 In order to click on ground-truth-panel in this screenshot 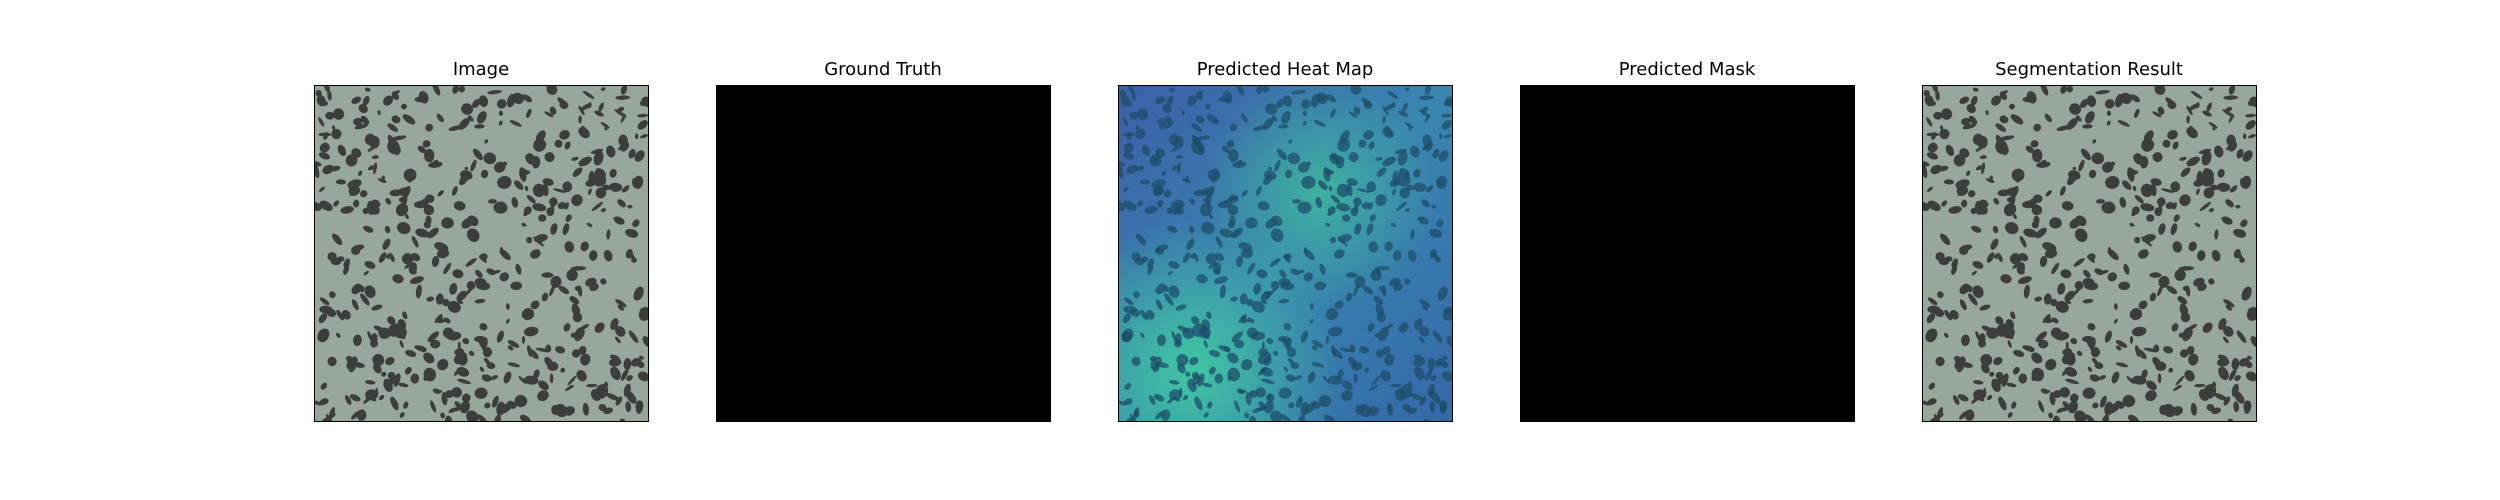, I will do `click(883, 253)`.